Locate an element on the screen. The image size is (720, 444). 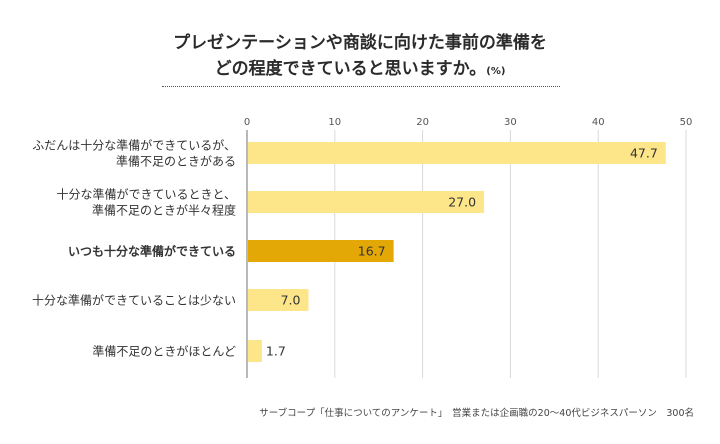
x-tick-label: 20 is located at coordinates (422, 122).